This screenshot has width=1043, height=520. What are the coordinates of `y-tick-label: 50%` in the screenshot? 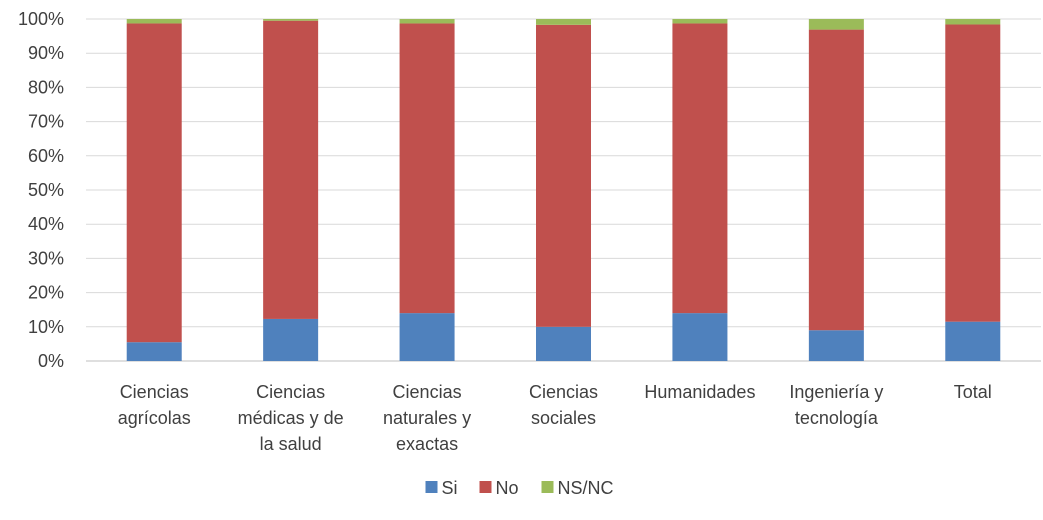 It's located at (46, 190).